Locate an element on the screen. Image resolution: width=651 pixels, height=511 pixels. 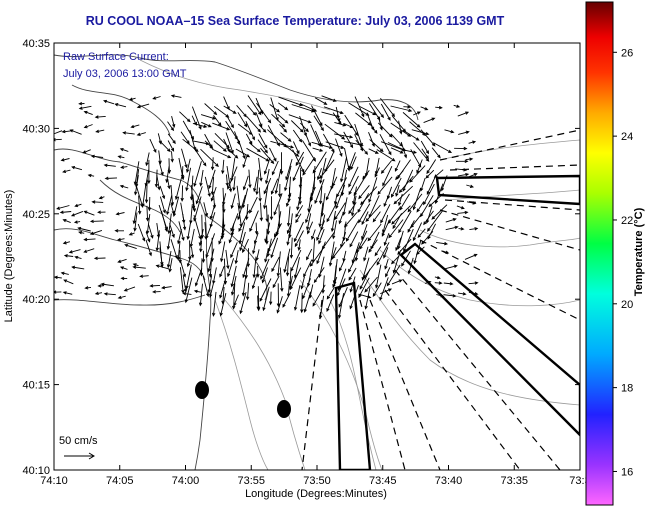
colorbar-title: Temperature (°C) is located at coordinates (639, 251).